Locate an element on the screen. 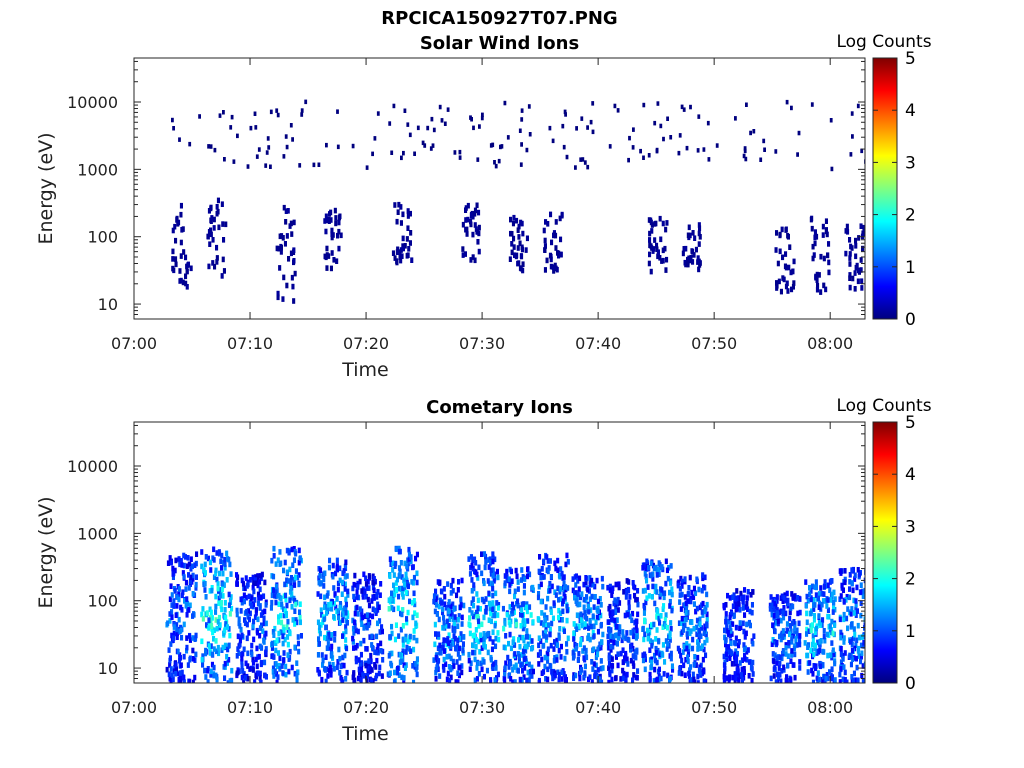  y-axis-label: Energy (eV) is located at coordinates (46, 188).